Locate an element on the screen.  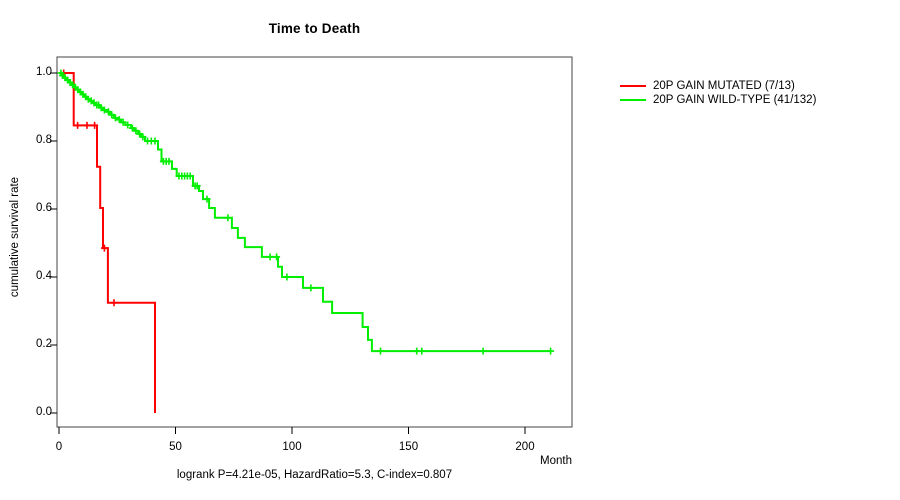
legend-swatch-wildtype is located at coordinates (633, 100).